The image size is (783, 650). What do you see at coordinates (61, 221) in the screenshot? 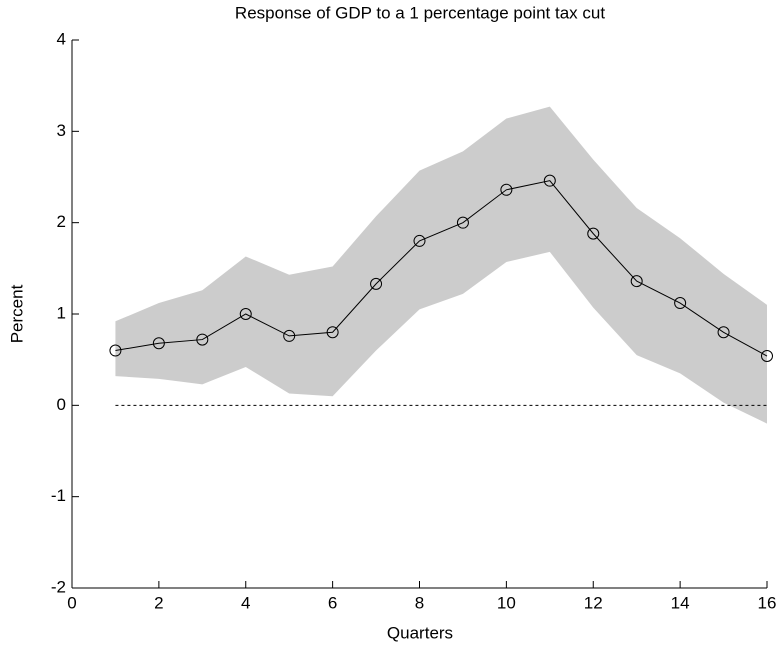
I see `y-tick-label: 2` at bounding box center [61, 221].